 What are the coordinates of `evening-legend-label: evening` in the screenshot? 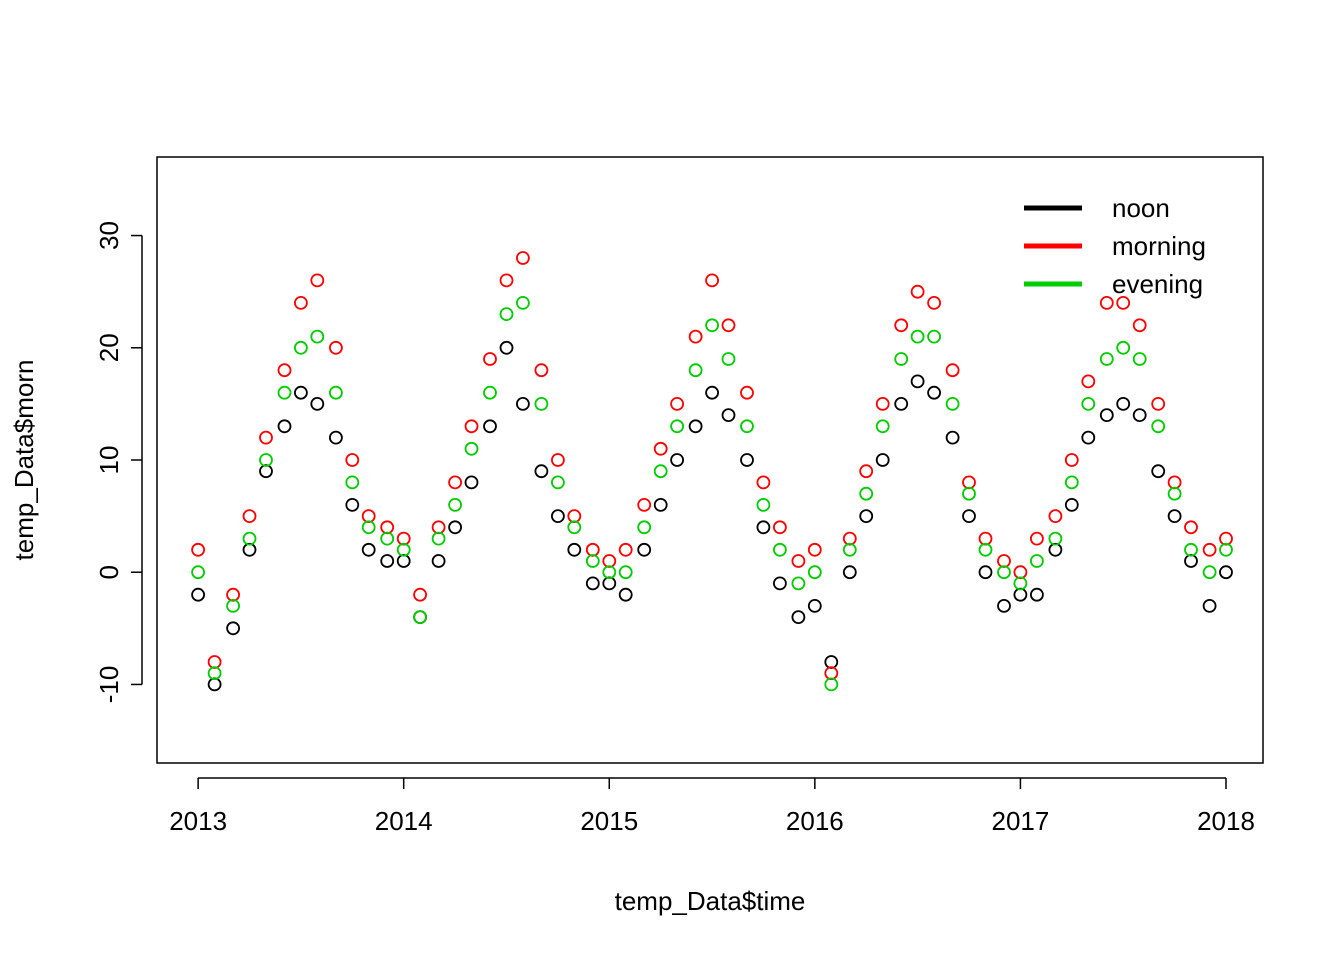 It's located at (1157, 284).